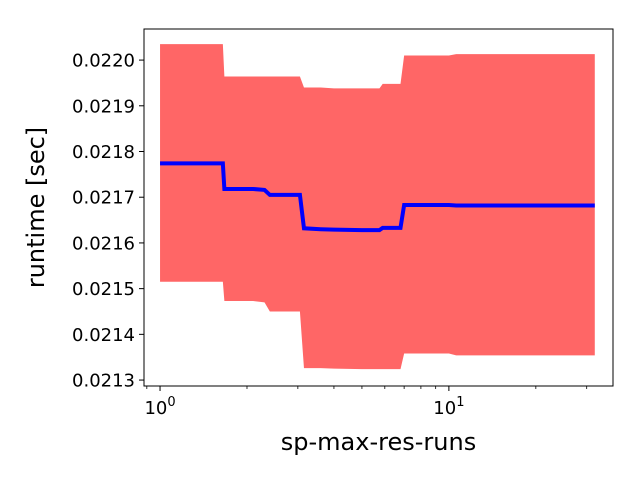 The image size is (640, 480). I want to click on mean-runtime-line, so click(377, 197).